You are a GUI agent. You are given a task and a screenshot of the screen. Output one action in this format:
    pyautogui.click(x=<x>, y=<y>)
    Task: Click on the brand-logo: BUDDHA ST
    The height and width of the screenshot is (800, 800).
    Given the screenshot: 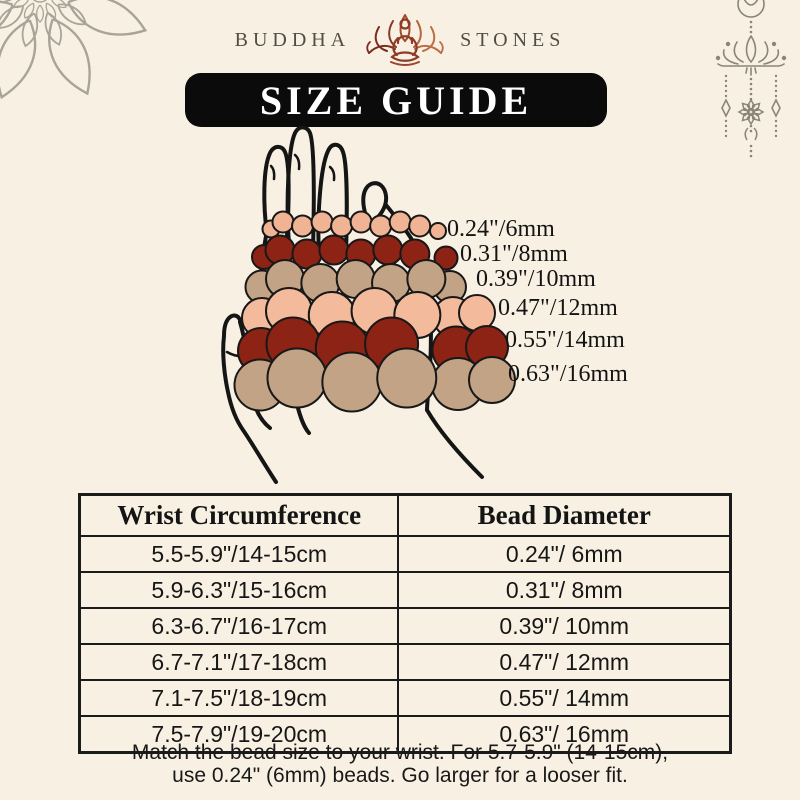 What is the action you would take?
    pyautogui.click(x=400, y=40)
    